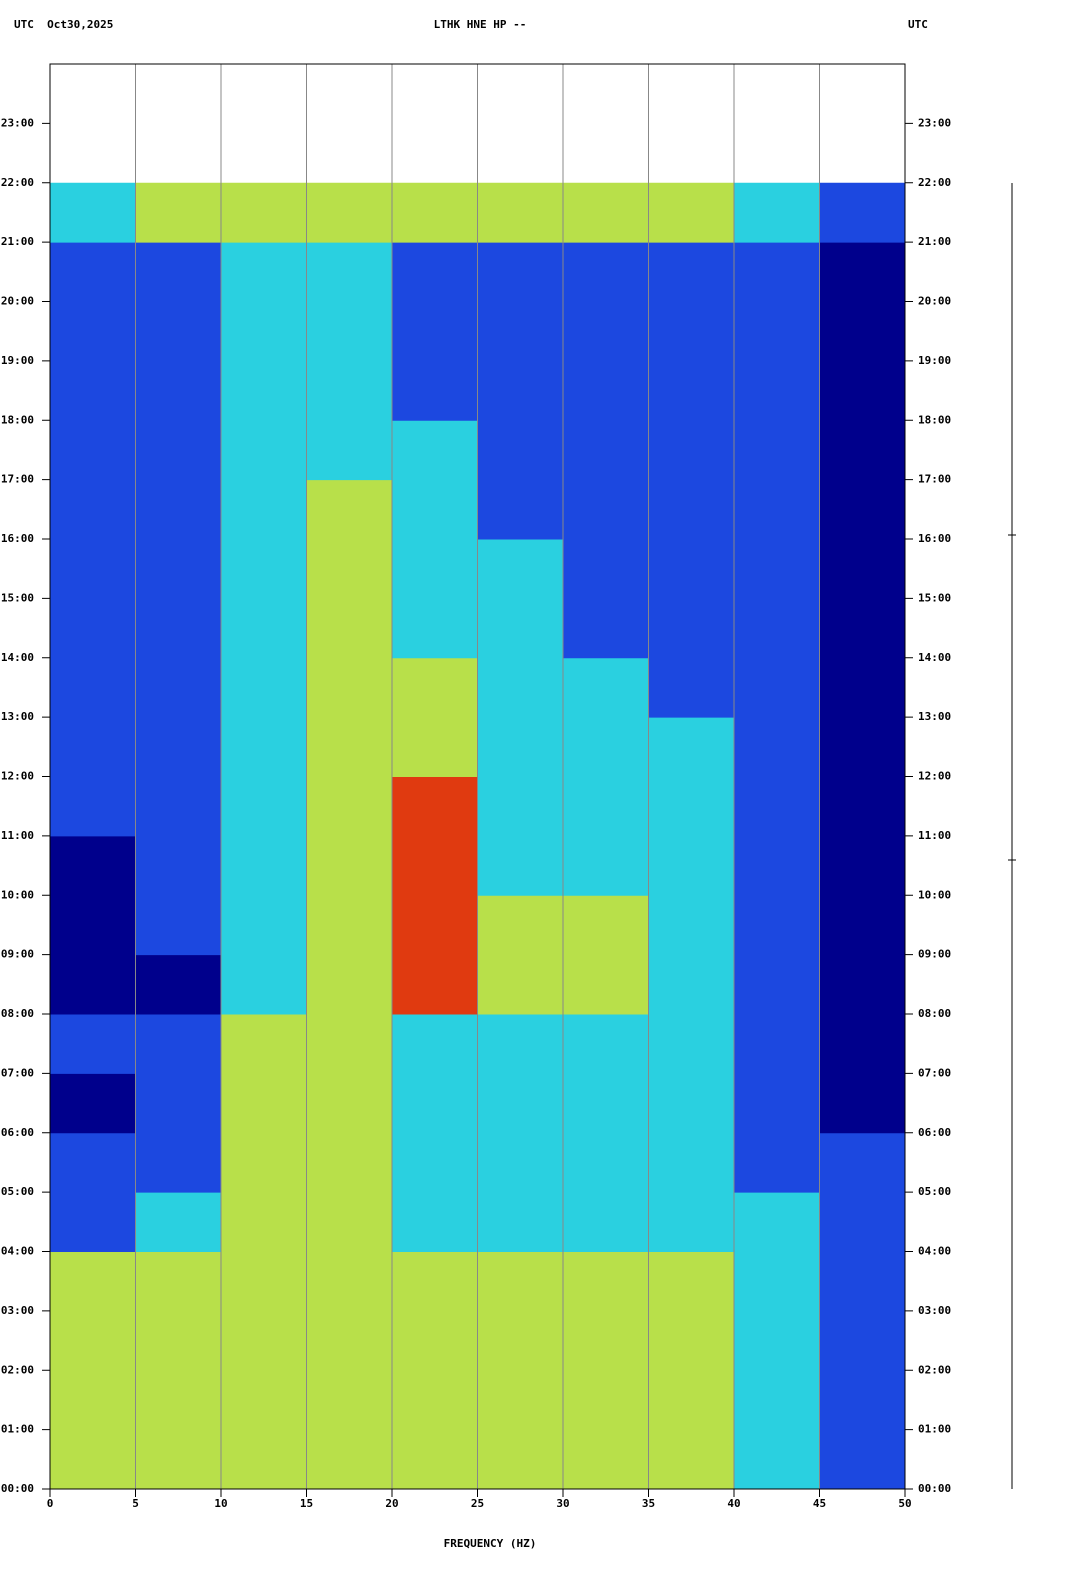 This screenshot has height=1588, width=1066. What do you see at coordinates (17, 1310) in the screenshot?
I see `y-tick-label: 03:00` at bounding box center [17, 1310].